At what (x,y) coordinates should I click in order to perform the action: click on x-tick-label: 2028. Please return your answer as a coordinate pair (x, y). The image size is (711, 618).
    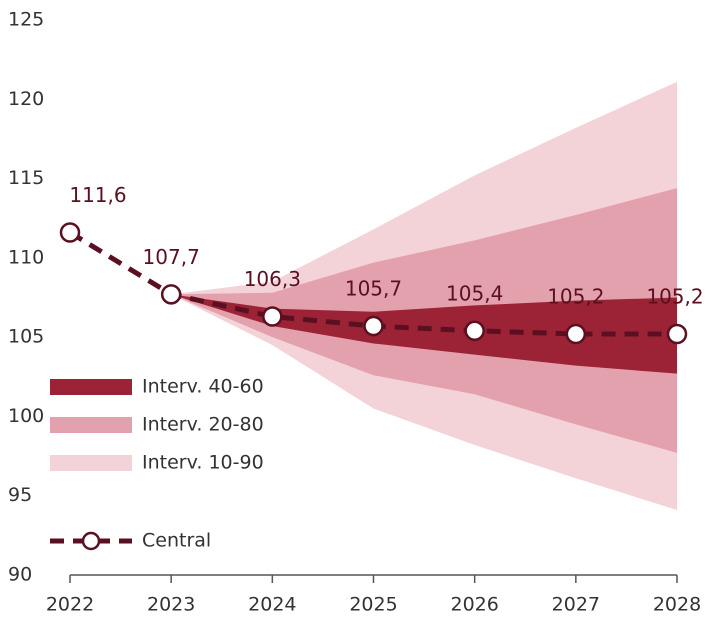
    Looking at the image, I should click on (677, 605).